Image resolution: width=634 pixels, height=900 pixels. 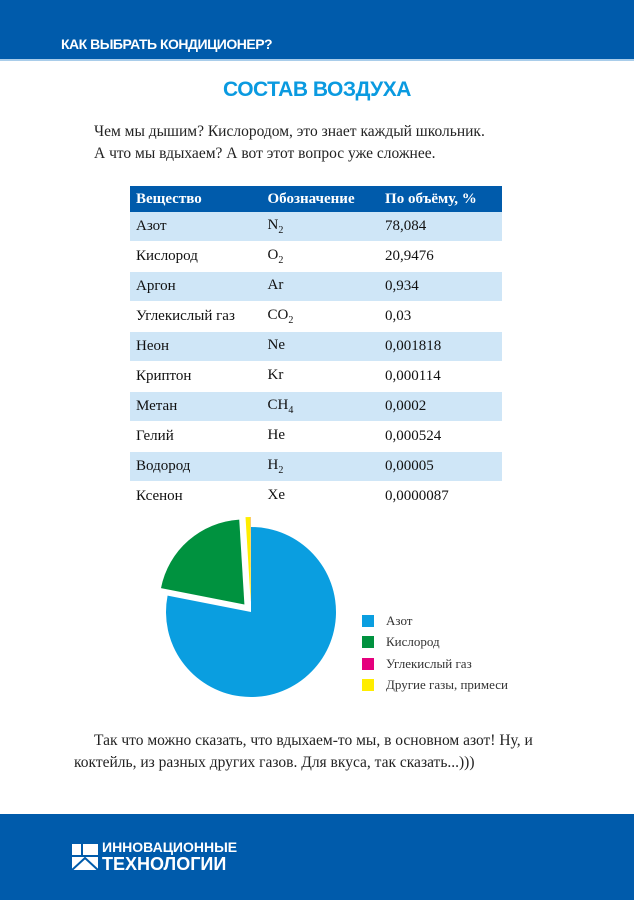 What do you see at coordinates (440, 496) in the screenshot?
I see `volume-percent: 0,0000087` at bounding box center [440, 496].